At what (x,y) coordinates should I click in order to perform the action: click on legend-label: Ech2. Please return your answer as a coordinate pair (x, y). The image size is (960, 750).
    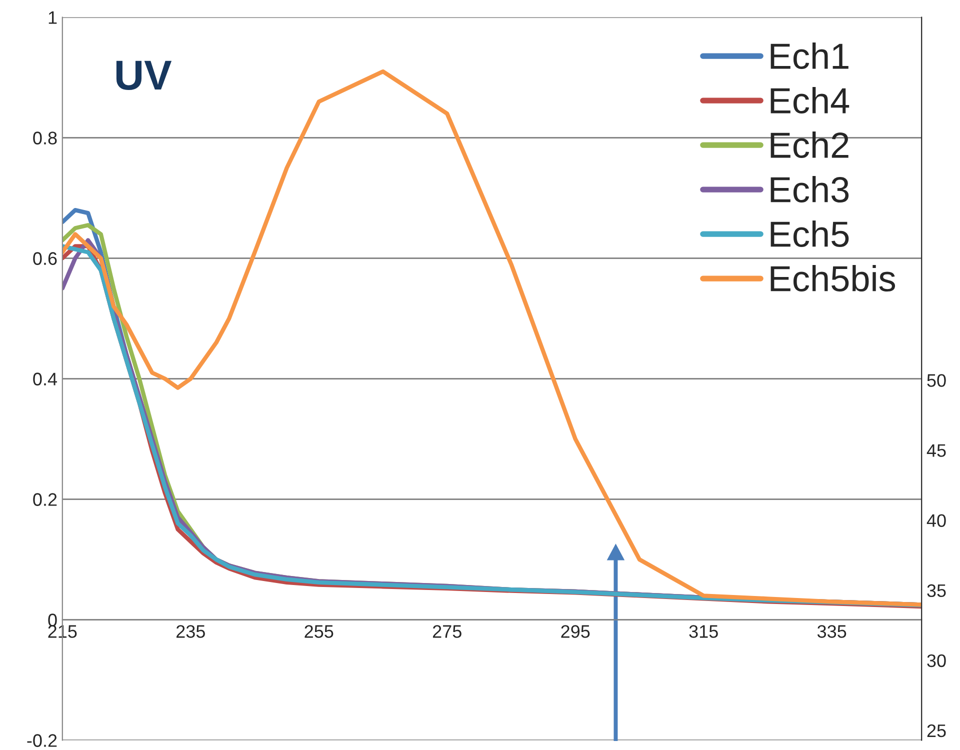
    Looking at the image, I should click on (809, 145).